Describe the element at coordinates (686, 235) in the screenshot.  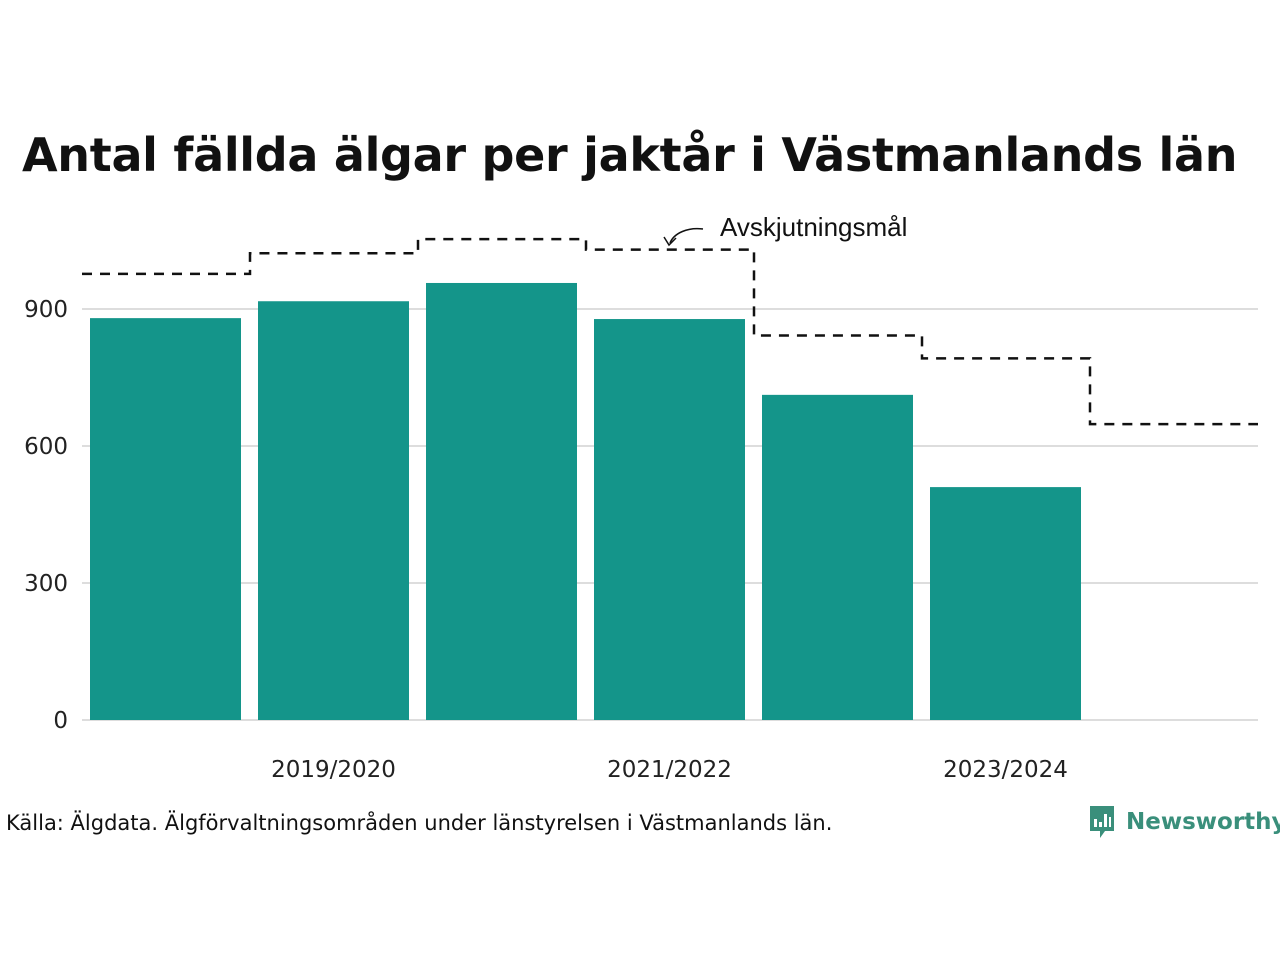
I see `annotation-arrow-icon` at that location.